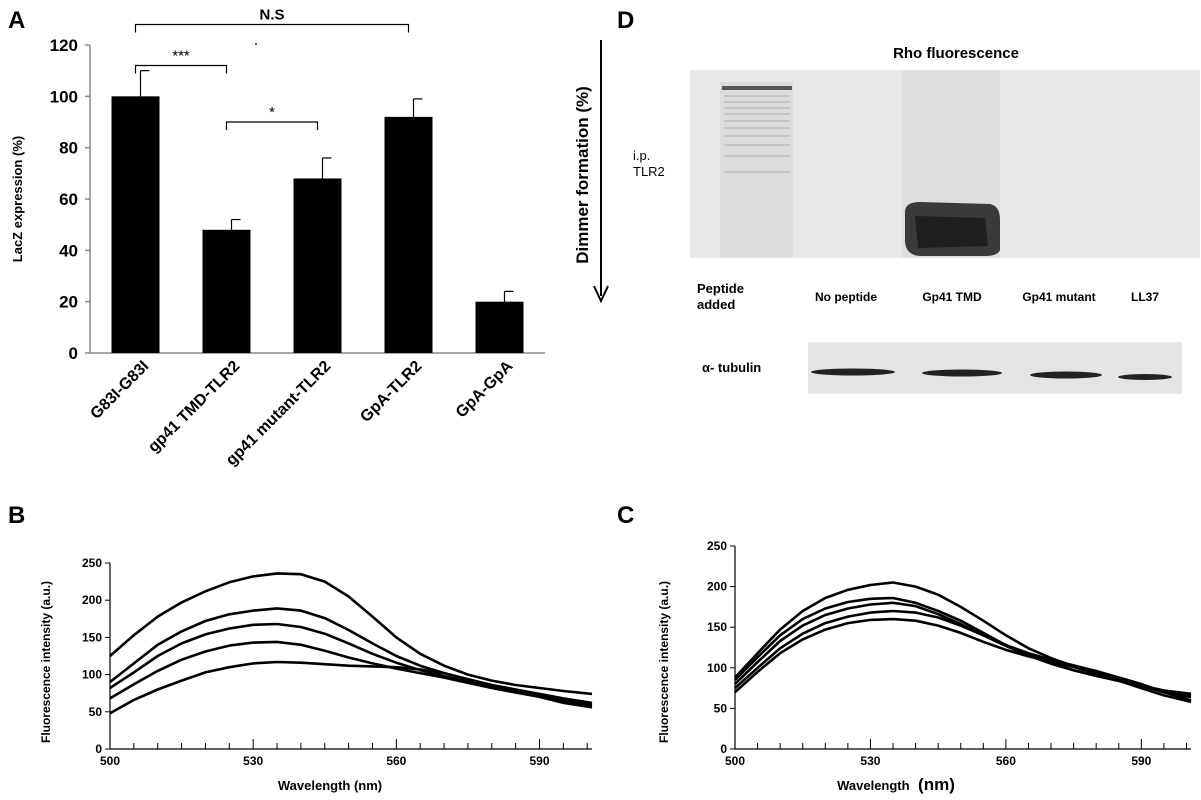 The height and width of the screenshot is (800, 1201). I want to click on lane-label-0: No peptide, so click(846, 297).